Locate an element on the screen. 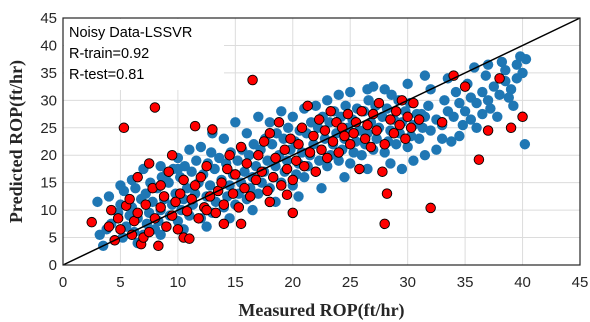  x-tick-label: 15 is located at coordinates (235, 282).